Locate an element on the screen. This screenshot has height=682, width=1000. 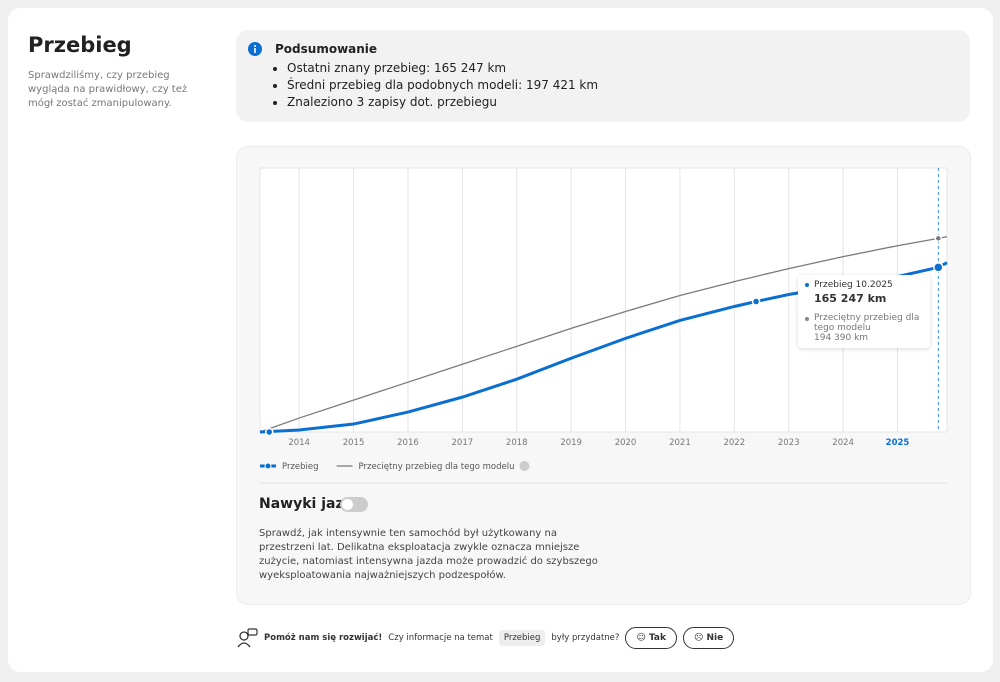
legend-item: Przebieg is located at coordinates (289, 467).